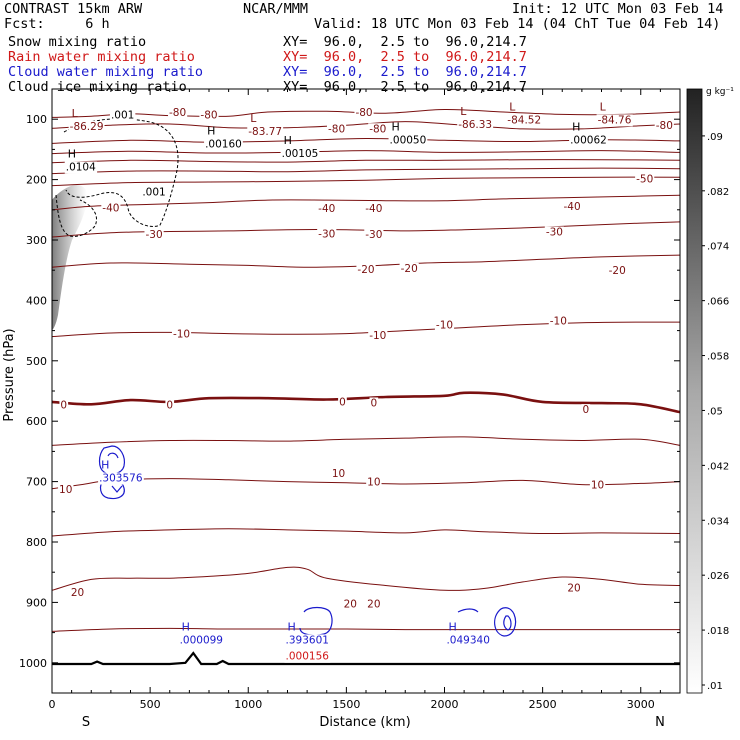 The width and height of the screenshot is (740, 740). I want to click on colorbar-tick-label: .034, so click(718, 521).